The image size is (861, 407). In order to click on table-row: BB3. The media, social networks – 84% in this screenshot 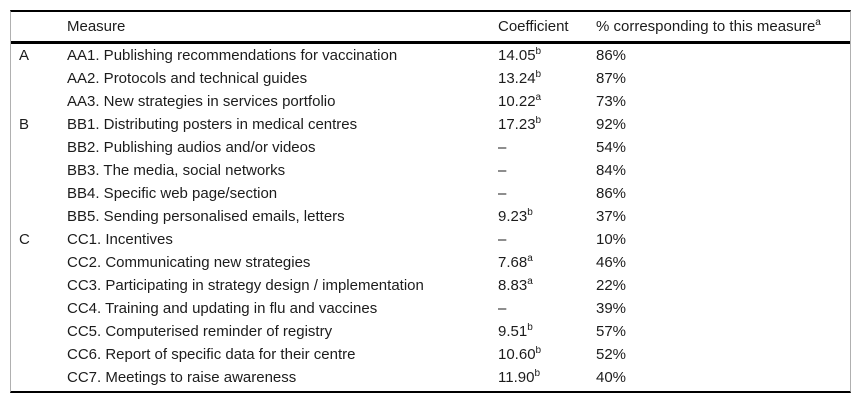, I will do `click(430, 170)`.